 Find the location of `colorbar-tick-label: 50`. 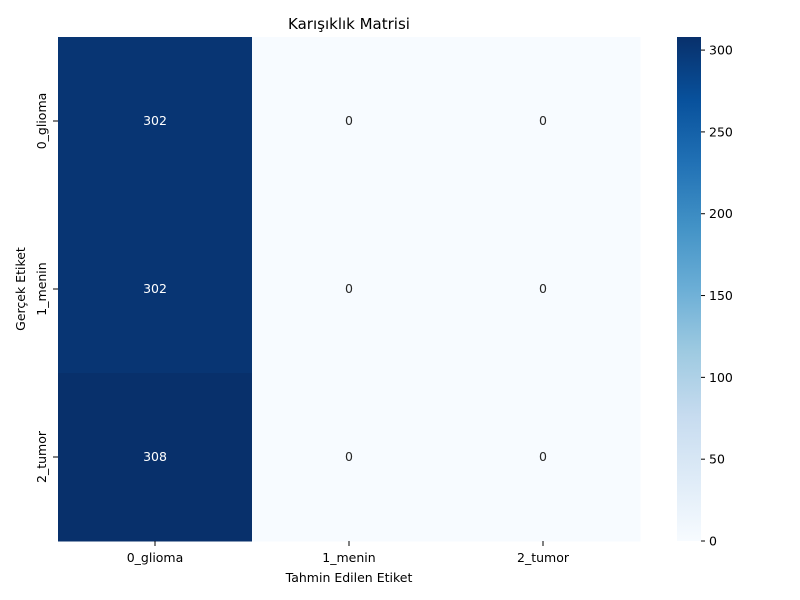

colorbar-tick-label: 50 is located at coordinates (717, 459).